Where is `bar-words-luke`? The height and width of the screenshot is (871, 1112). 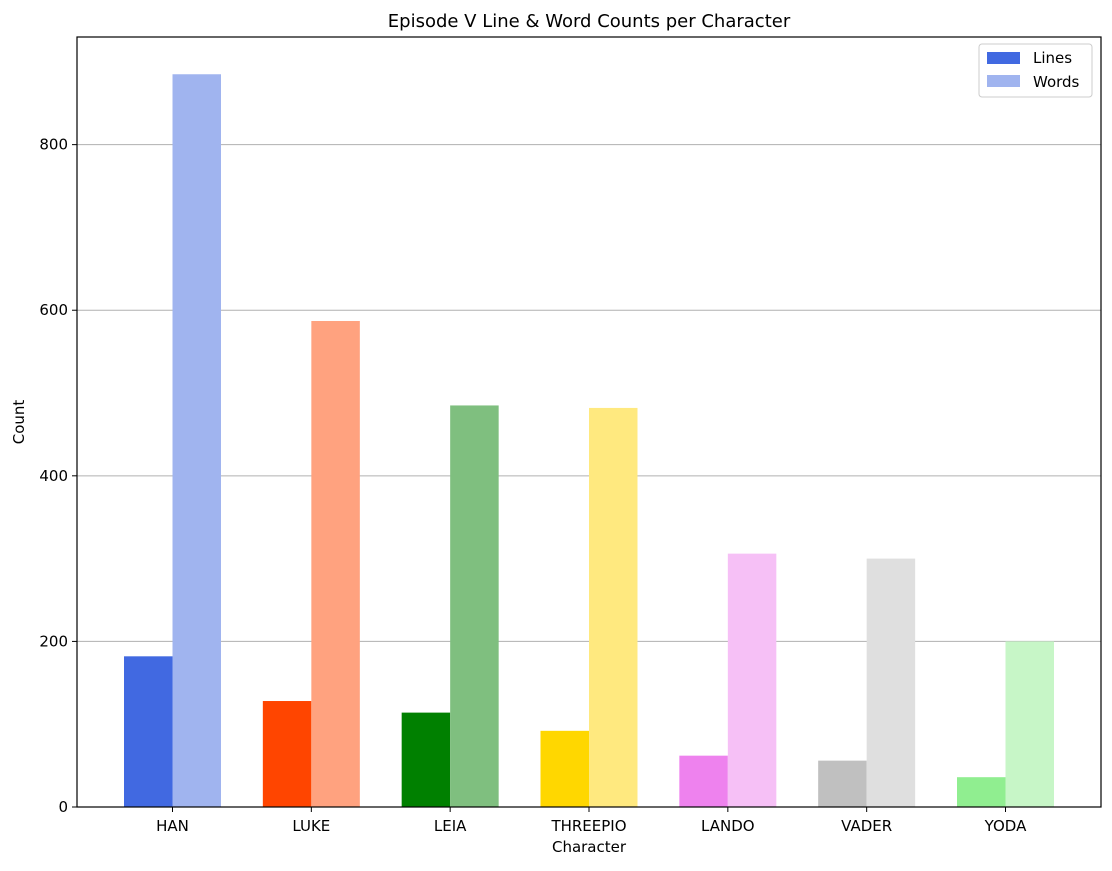
bar-words-luke is located at coordinates (335, 563).